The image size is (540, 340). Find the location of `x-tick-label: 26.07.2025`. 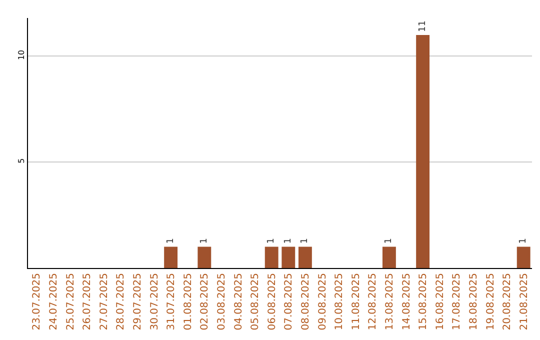

x-tick-label: 26.07.2025 is located at coordinates (88, 301).